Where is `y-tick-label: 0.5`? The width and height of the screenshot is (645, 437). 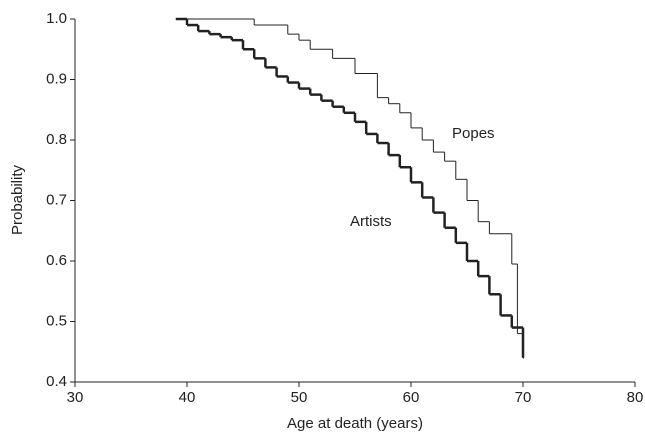 y-tick-label: 0.5 is located at coordinates (56, 320).